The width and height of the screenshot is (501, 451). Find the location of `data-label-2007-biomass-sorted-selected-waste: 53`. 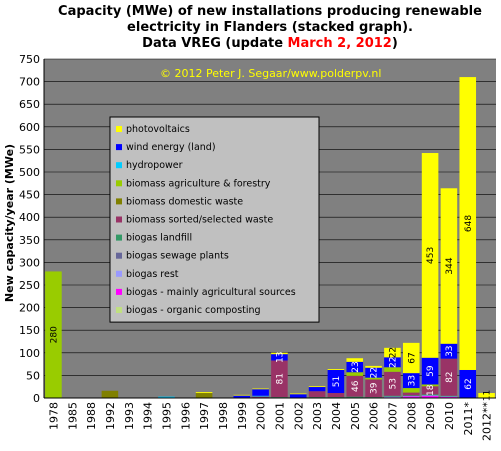

data-label-2007-biomass-sorted-selected-waste: 53 is located at coordinates (393, 383).